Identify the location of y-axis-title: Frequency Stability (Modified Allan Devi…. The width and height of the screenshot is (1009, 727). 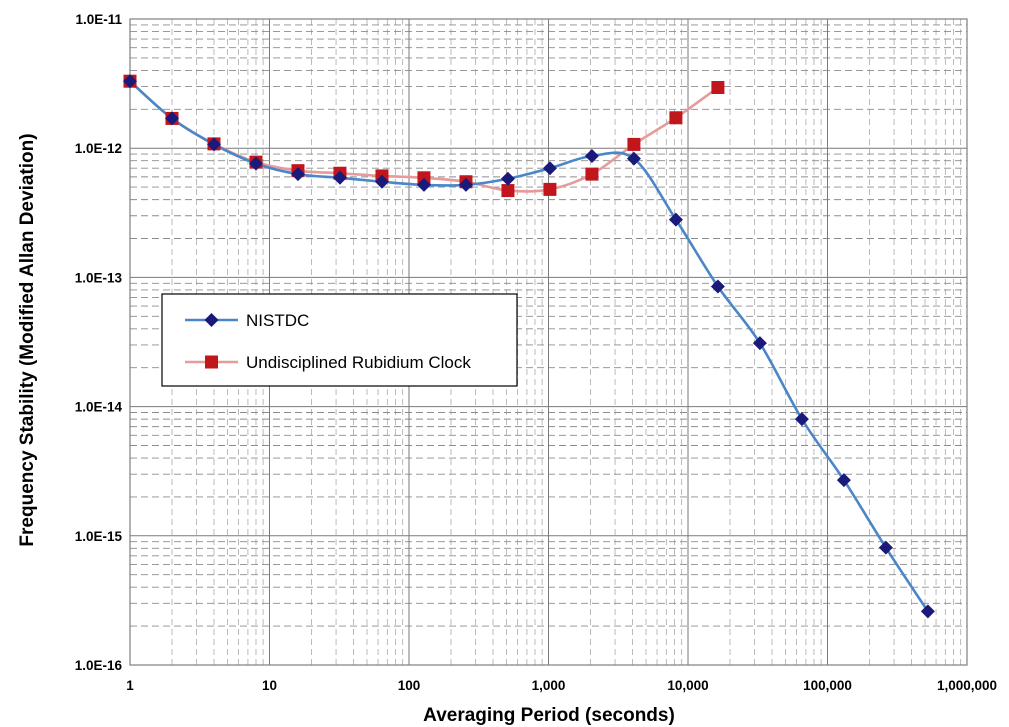
(27, 339).